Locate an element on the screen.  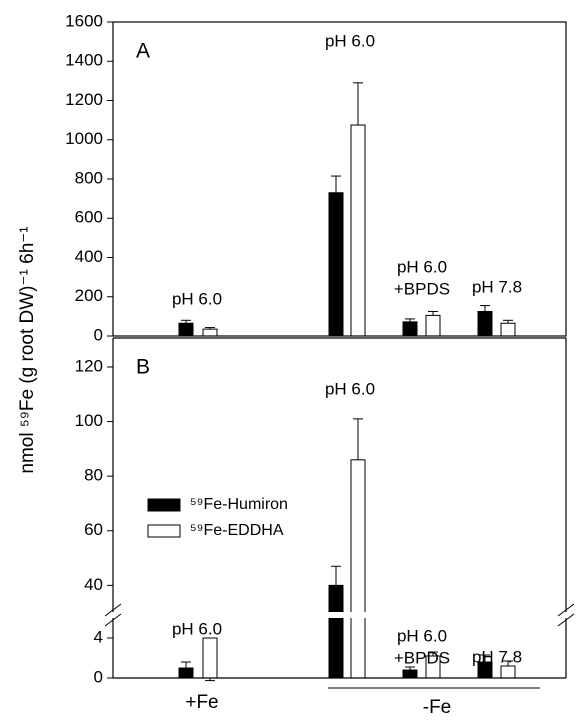
y-tick-label: 200 is located at coordinates (89, 295).